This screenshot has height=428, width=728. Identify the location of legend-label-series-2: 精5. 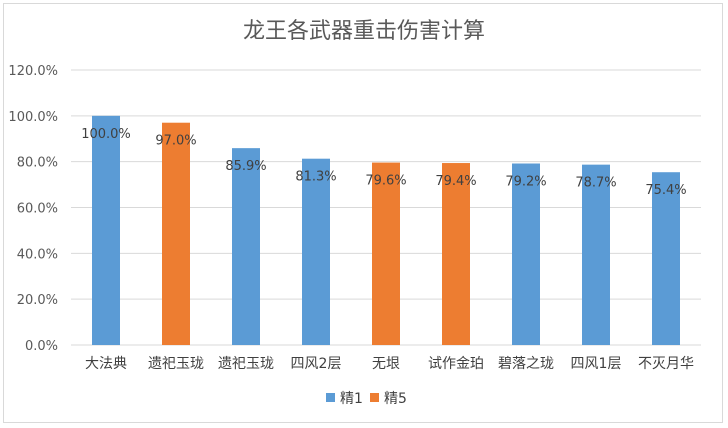
(395, 399).